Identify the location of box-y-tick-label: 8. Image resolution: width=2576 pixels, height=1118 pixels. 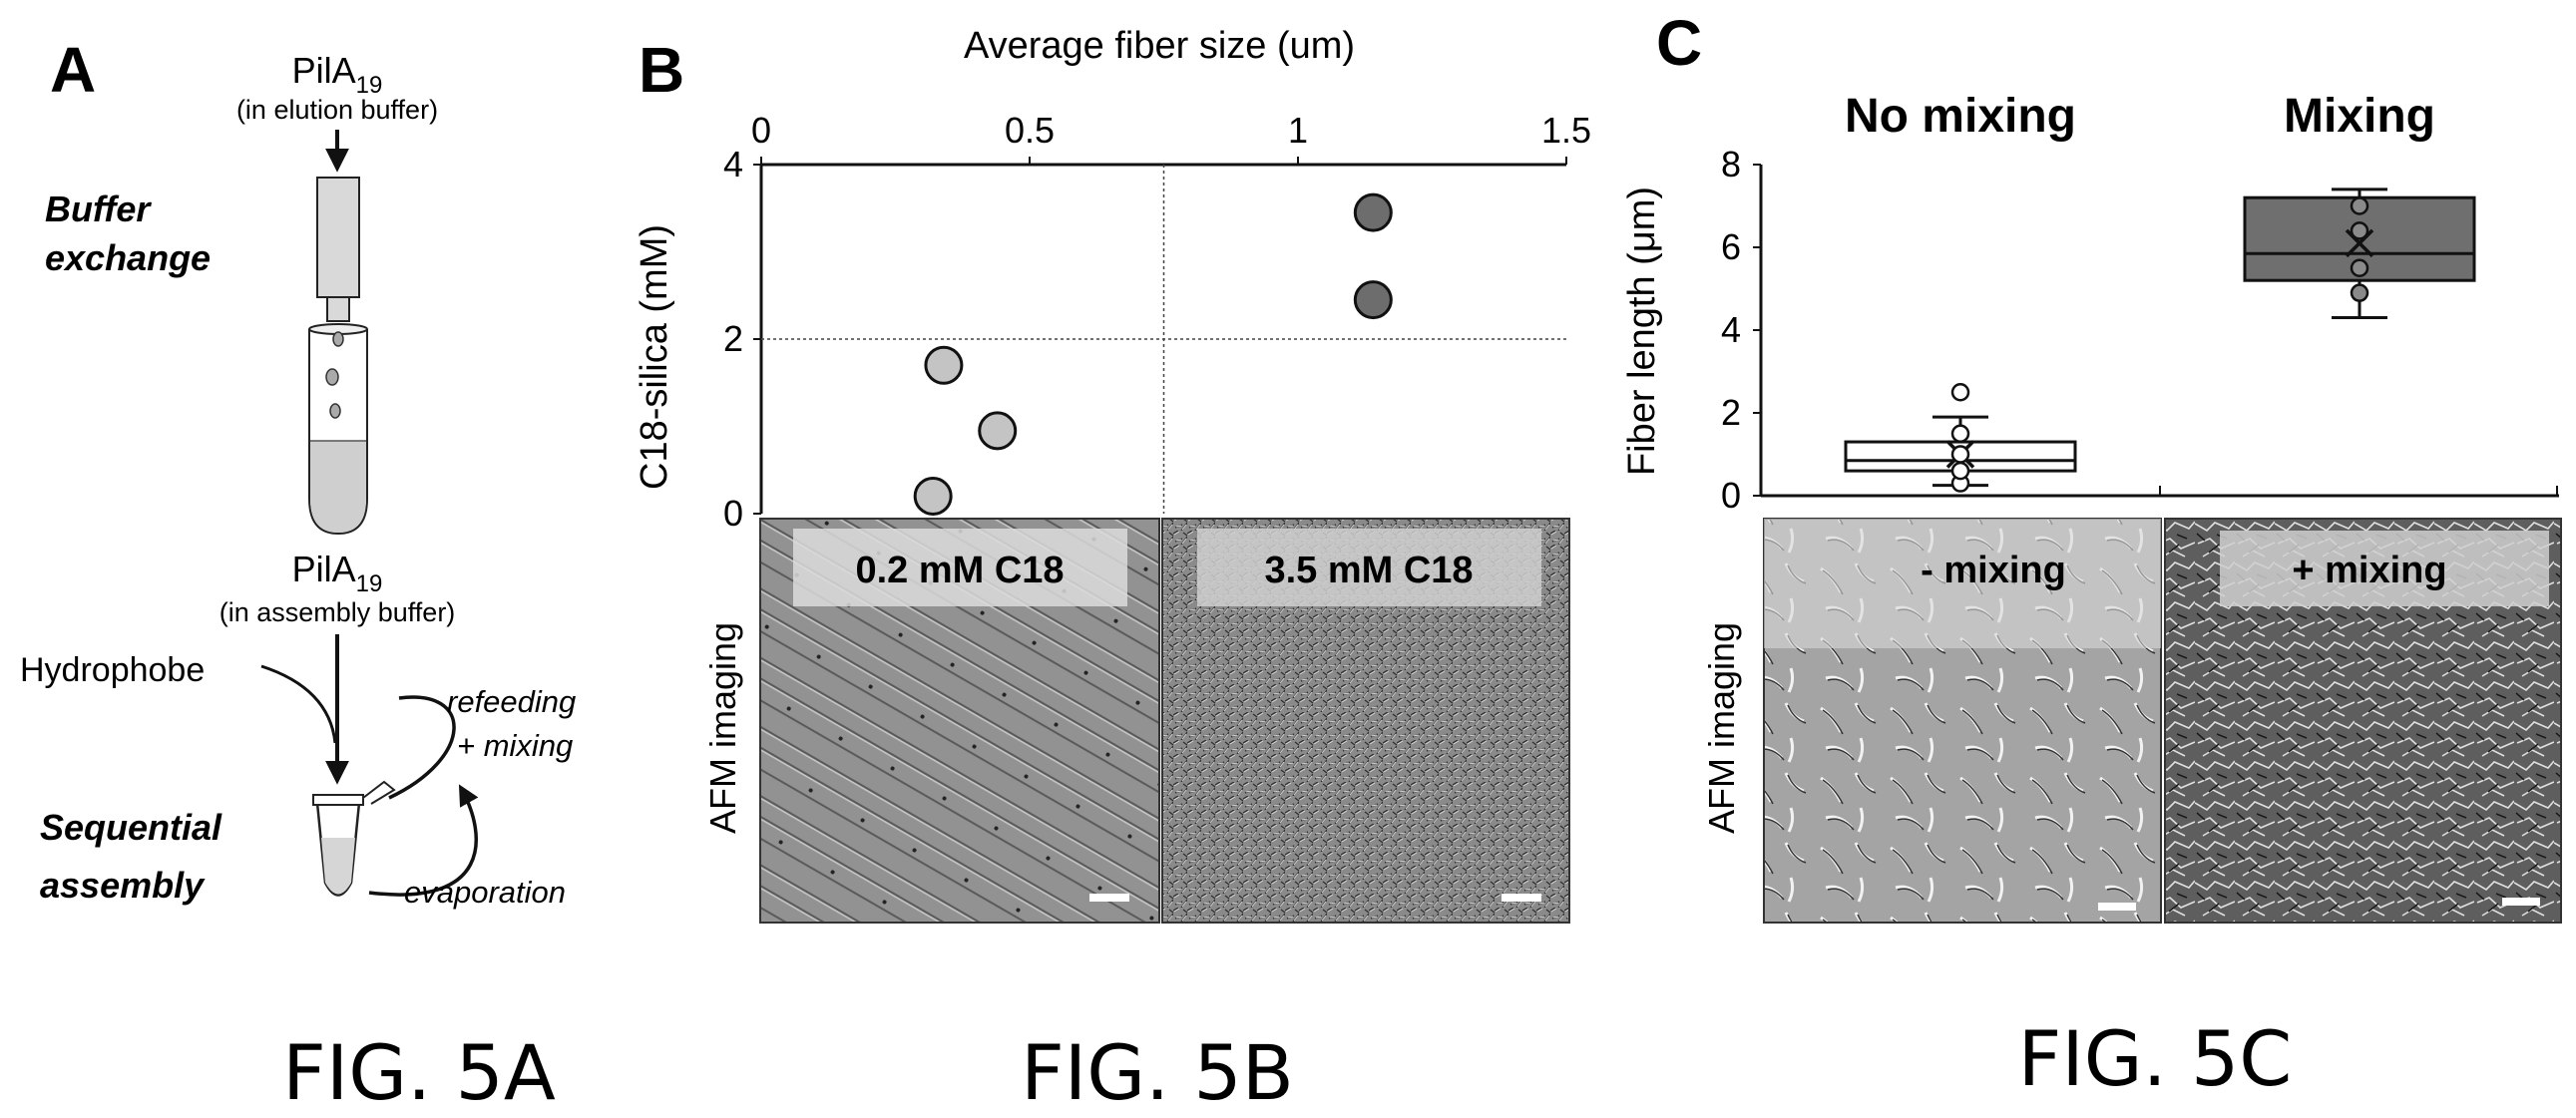
(1731, 164).